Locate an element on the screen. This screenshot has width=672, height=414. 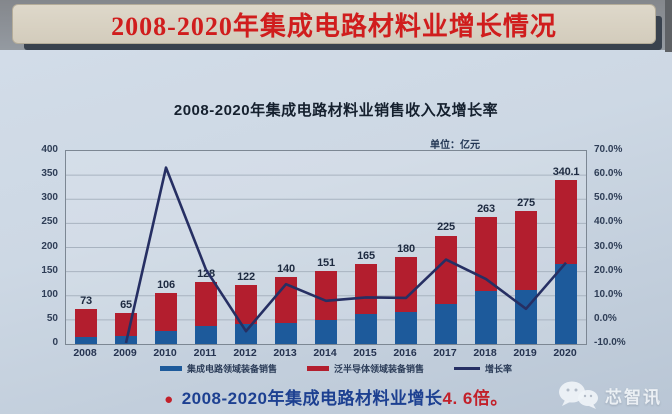
legend-label: 增长率 is located at coordinates (499, 369).